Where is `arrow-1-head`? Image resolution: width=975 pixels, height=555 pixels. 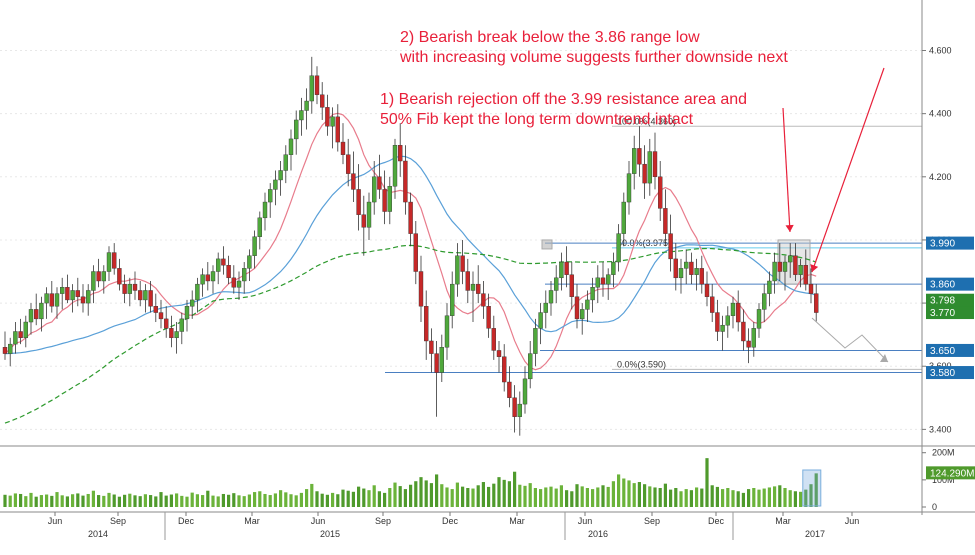 arrow-1-head is located at coordinates (789, 228).